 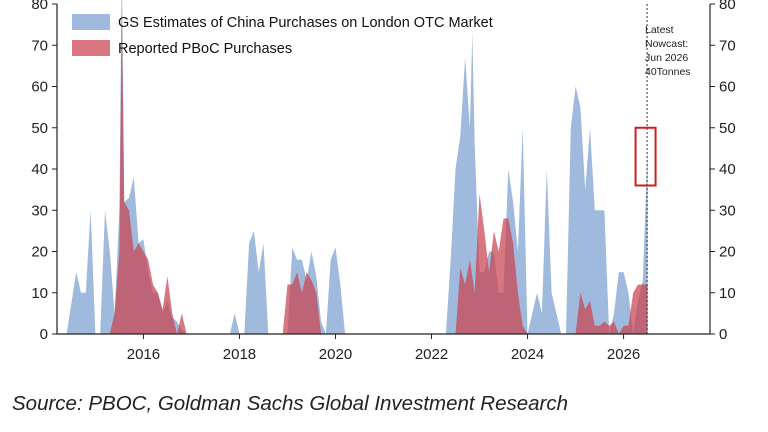 I want to click on annotation-line-3: Jun 2026, so click(x=666, y=58).